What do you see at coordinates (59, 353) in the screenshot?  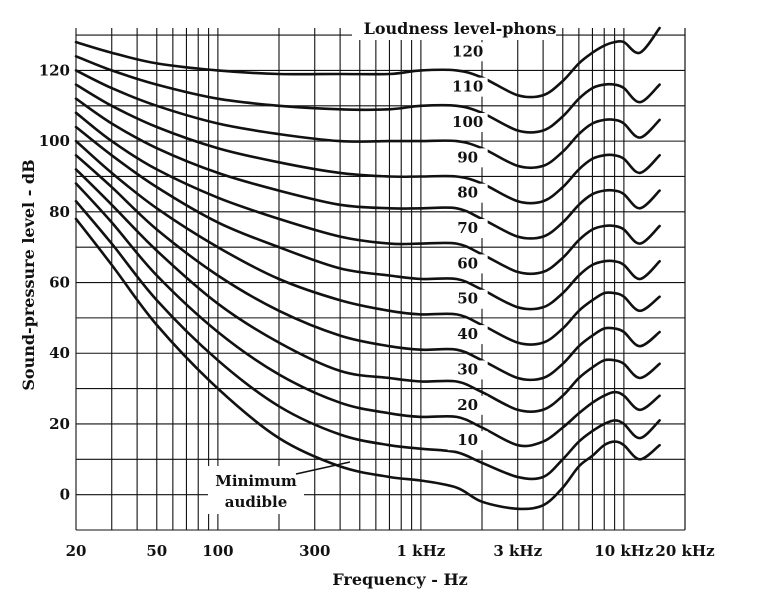 I see `y-tick-label: 40` at bounding box center [59, 353].